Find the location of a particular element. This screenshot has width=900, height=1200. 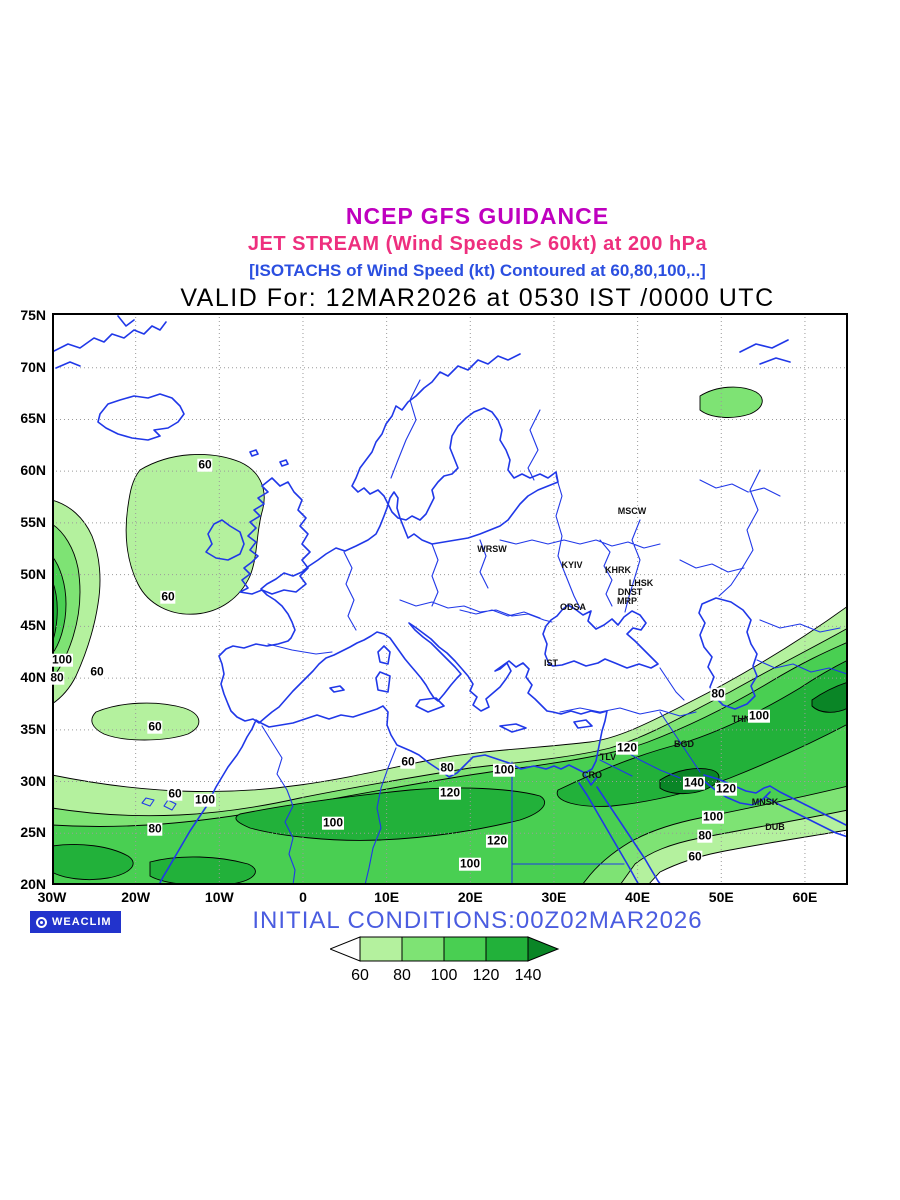

isotach-120-core-southwest is located at coordinates (93, 862).